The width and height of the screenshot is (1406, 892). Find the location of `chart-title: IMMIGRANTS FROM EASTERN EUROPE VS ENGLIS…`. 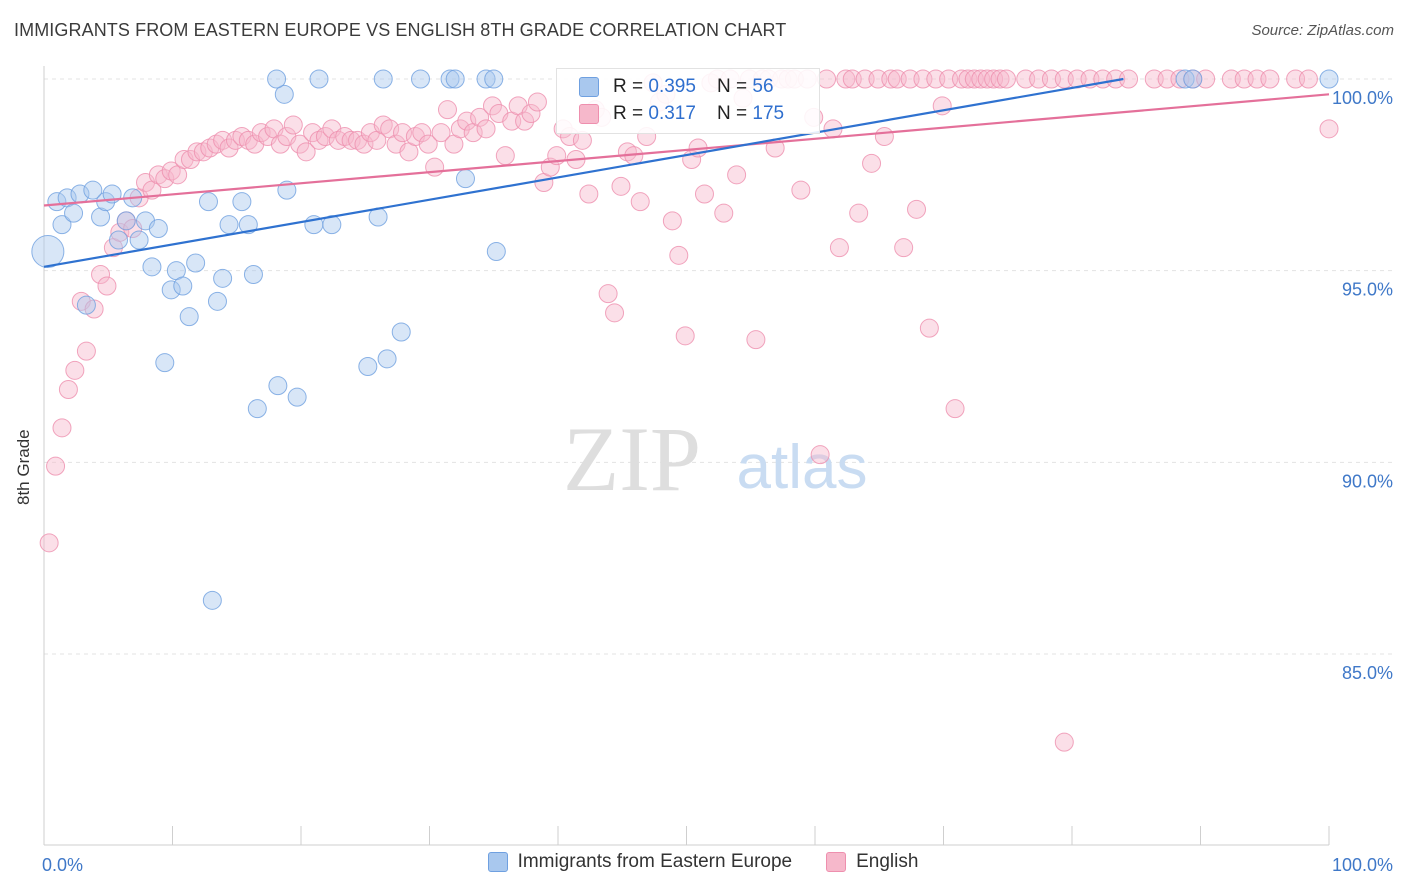

chart-title: IMMIGRANTS FROM EASTERN EUROPE VS ENGLIS… is located at coordinates (400, 30).